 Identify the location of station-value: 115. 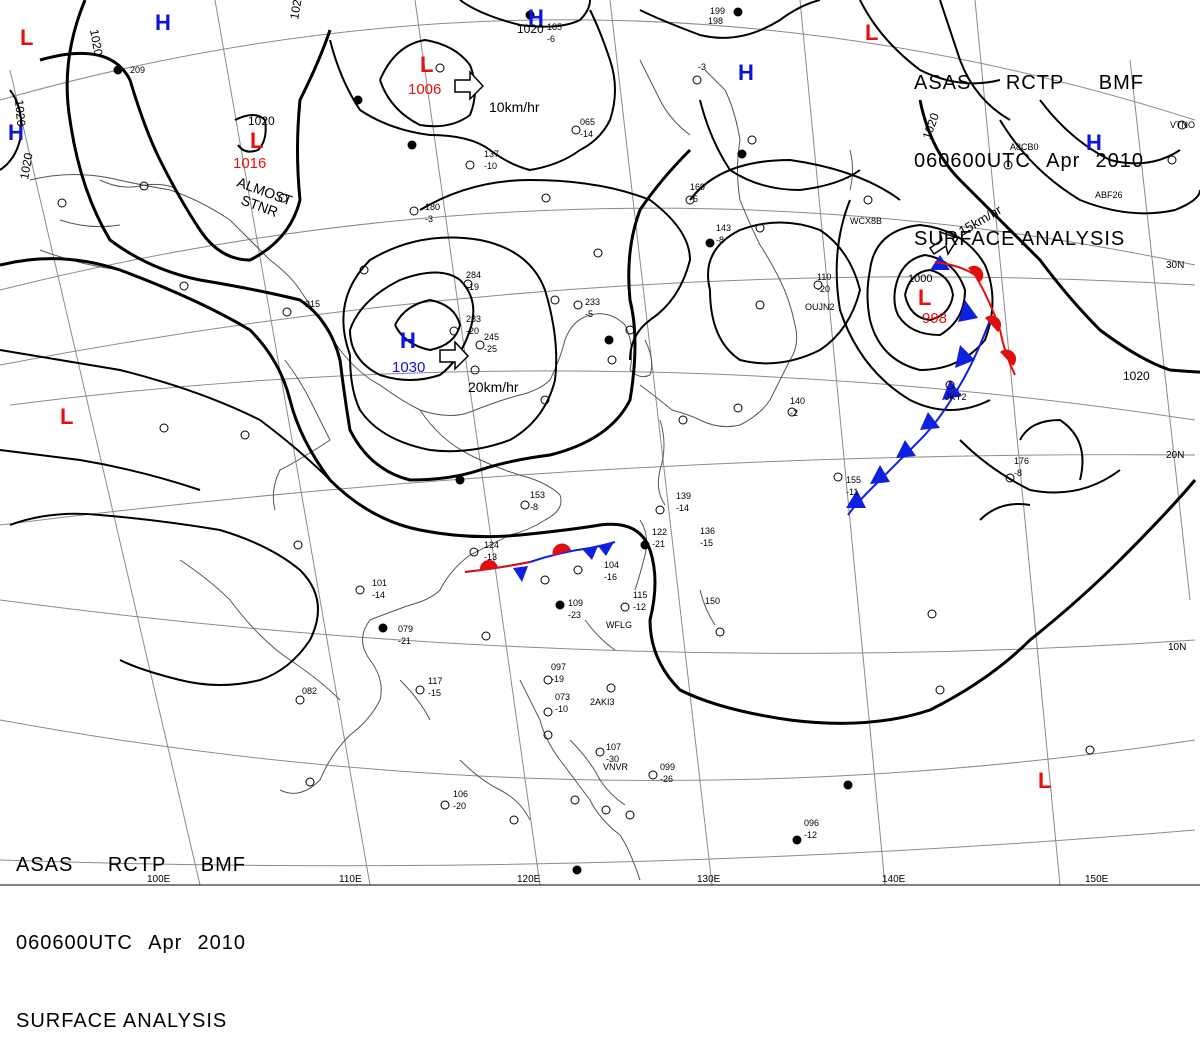
(640, 595).